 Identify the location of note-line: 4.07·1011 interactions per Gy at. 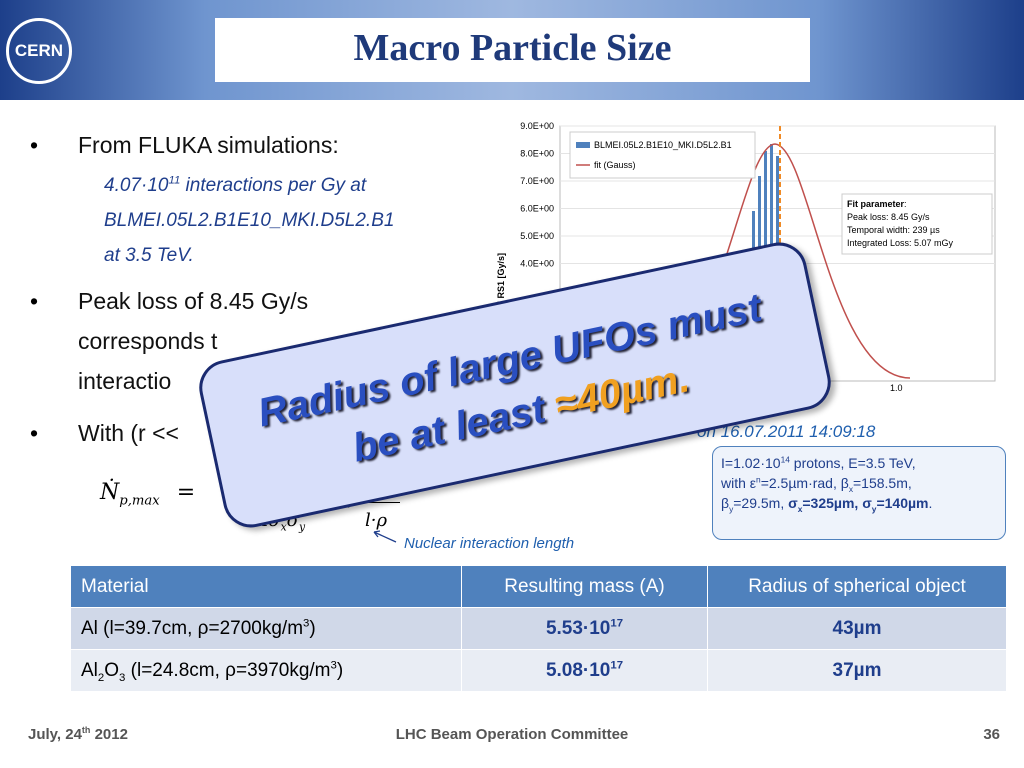
(235, 186).